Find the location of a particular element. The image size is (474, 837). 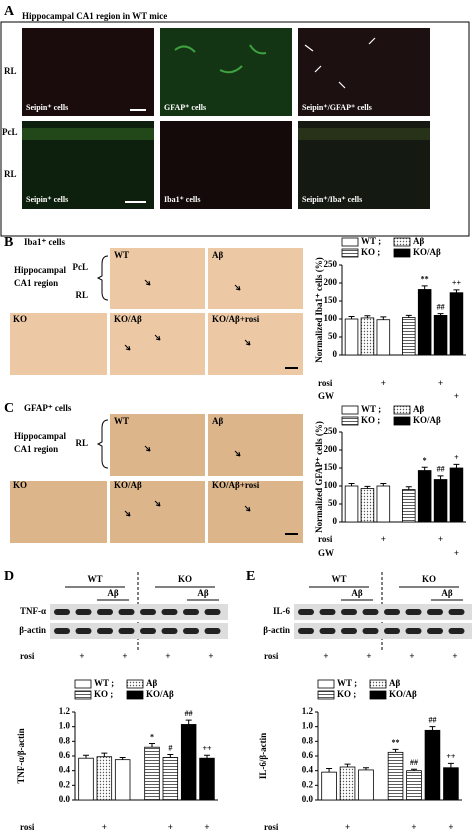

image-label: Aβ is located at coordinates (217, 421).